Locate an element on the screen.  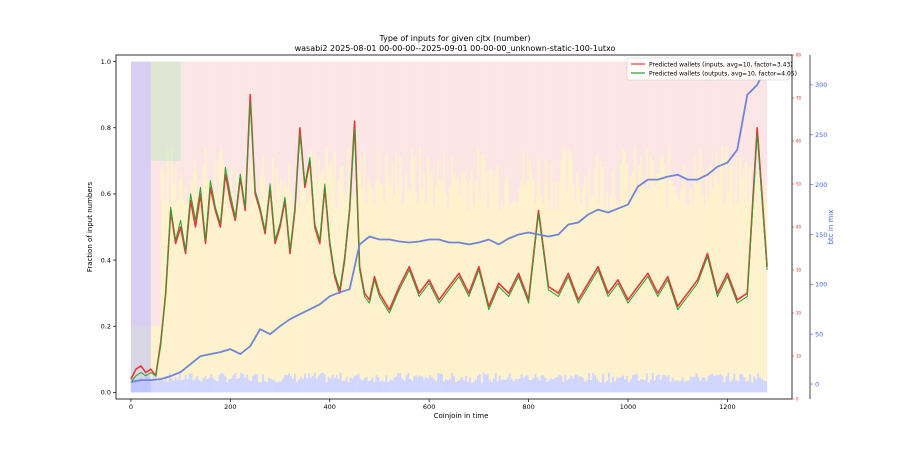
x-axis: 0 200 400 600 800 1000 1200 is located at coordinates (432, 405).